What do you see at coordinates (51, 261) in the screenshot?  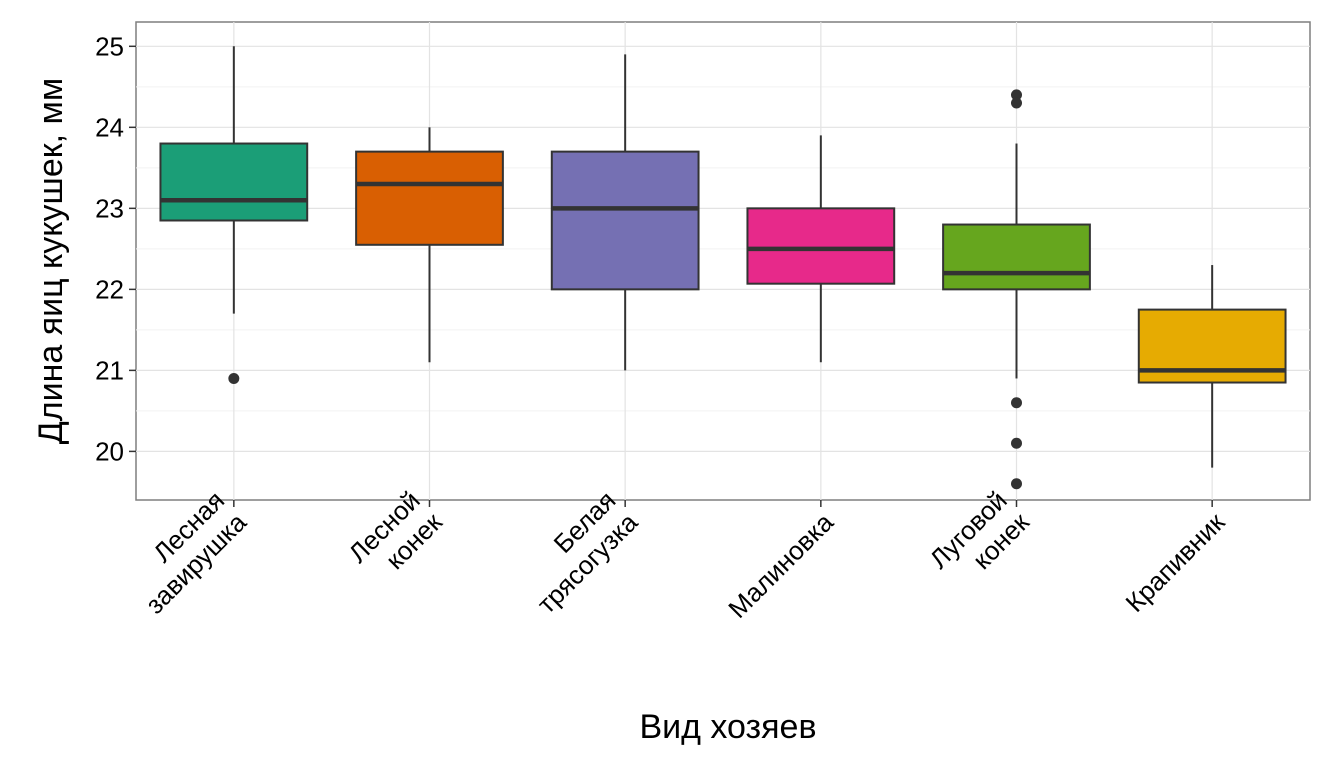 I see `y-axis-title: Длина яиц кукушек, мм` at bounding box center [51, 261].